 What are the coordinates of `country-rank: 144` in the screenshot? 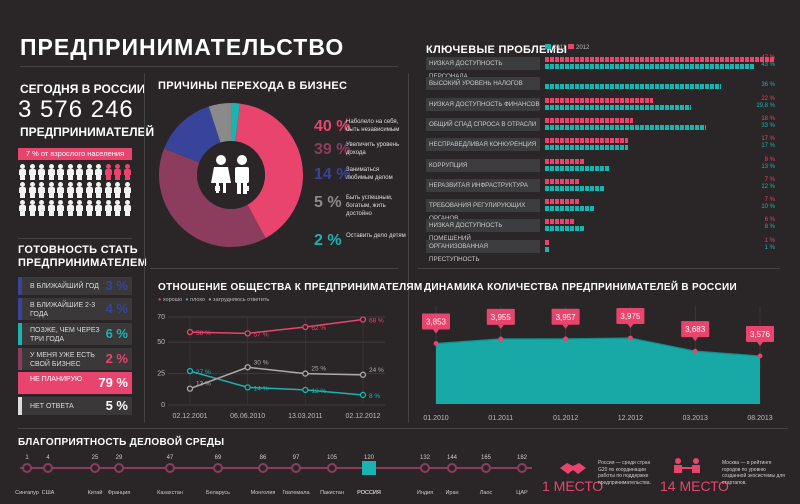 It's located at (451, 458).